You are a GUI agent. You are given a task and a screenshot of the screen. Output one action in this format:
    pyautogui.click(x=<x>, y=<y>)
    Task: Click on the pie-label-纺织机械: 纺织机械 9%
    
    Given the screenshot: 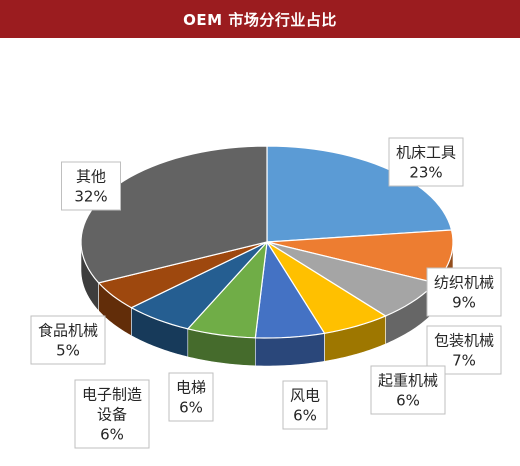 What is the action you would take?
    pyautogui.click(x=464, y=292)
    